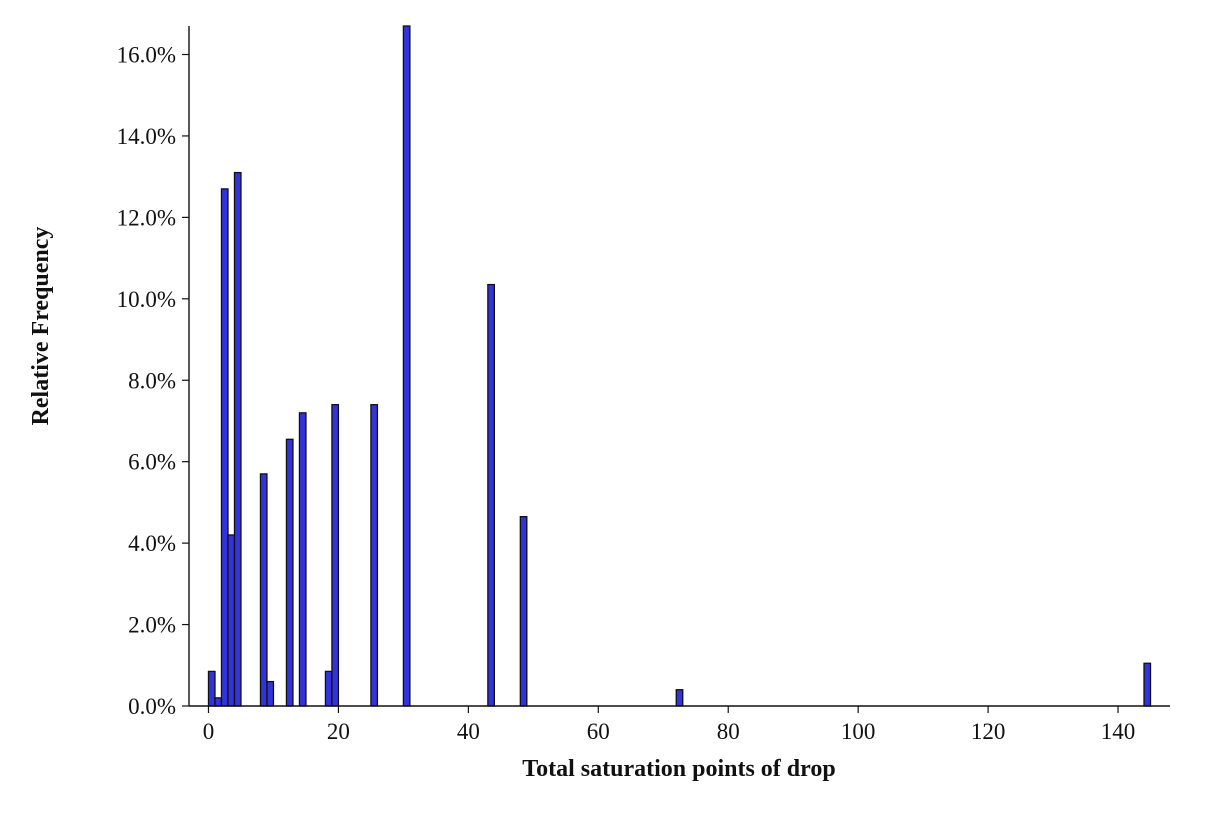 The height and width of the screenshot is (820, 1219). Describe the element at coordinates (669, 725) in the screenshot. I see `x-ticks-layer: 0 20 40 60 80 100 120 140` at that location.